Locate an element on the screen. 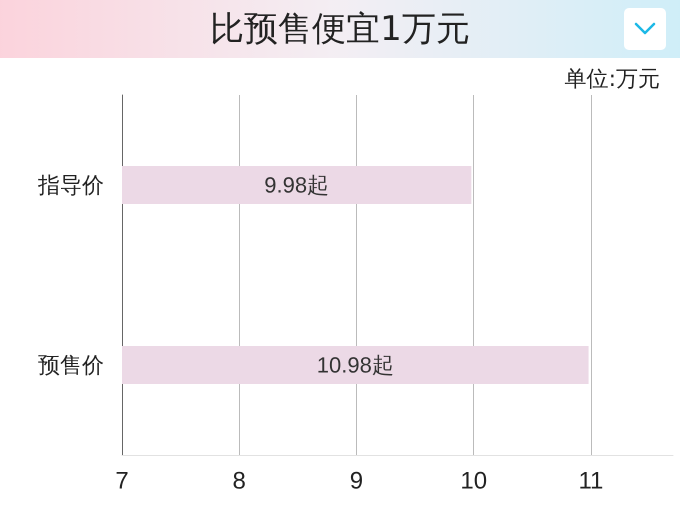 The height and width of the screenshot is (510, 680). data-label: 9.98起 is located at coordinates (297, 185).